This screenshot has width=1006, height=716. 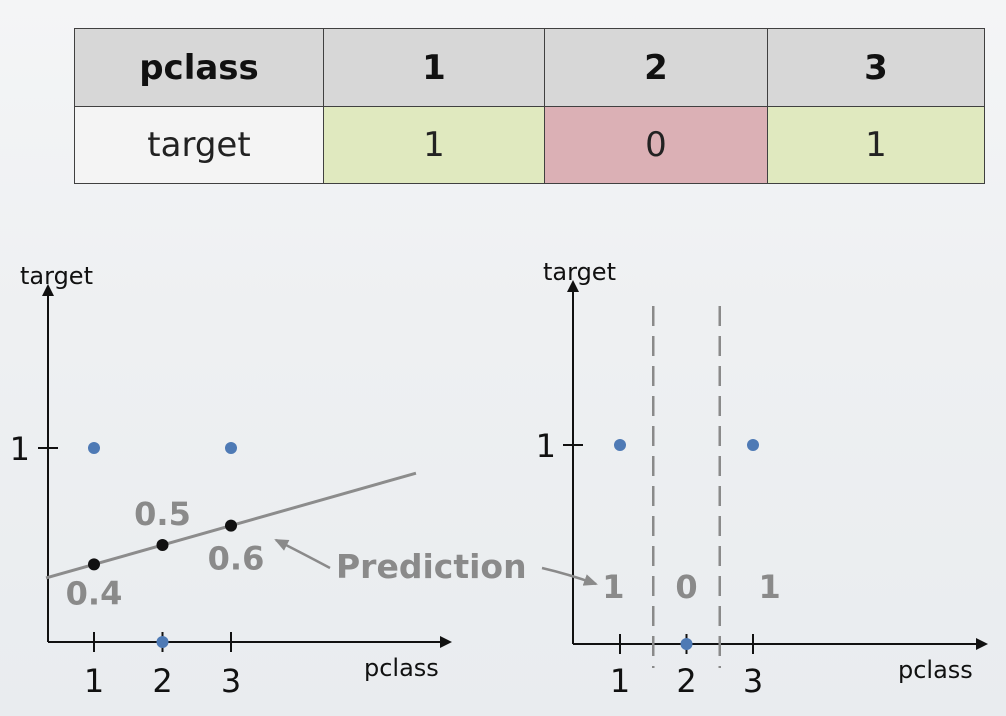 I want to click on region-prediction-label: 0, so click(x=686, y=587).